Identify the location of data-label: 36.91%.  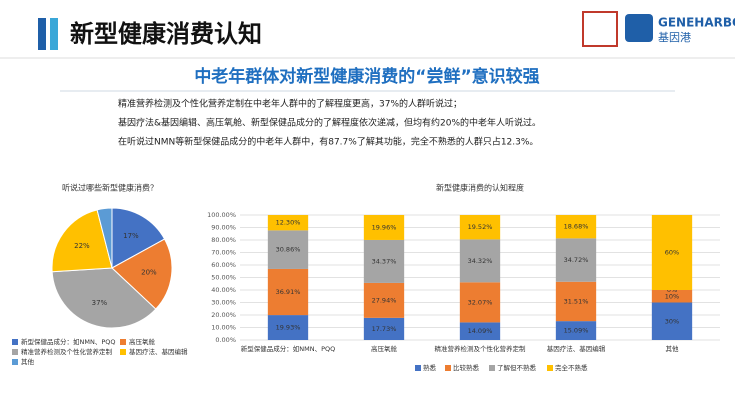
(288, 292).